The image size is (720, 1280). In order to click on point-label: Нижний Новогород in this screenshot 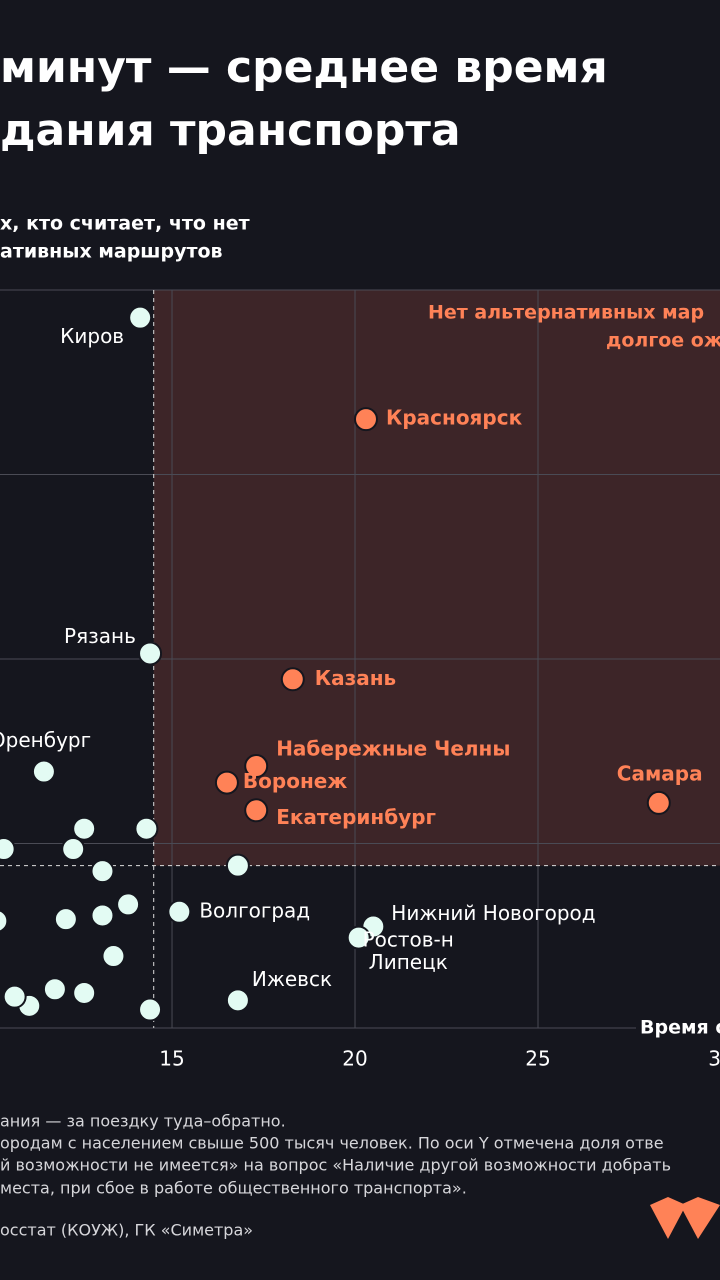, I will do `click(493, 913)`.